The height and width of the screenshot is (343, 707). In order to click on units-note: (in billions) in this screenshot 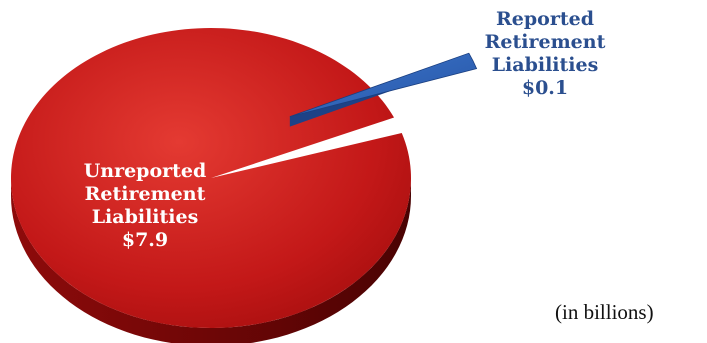, I will do `click(604, 312)`.